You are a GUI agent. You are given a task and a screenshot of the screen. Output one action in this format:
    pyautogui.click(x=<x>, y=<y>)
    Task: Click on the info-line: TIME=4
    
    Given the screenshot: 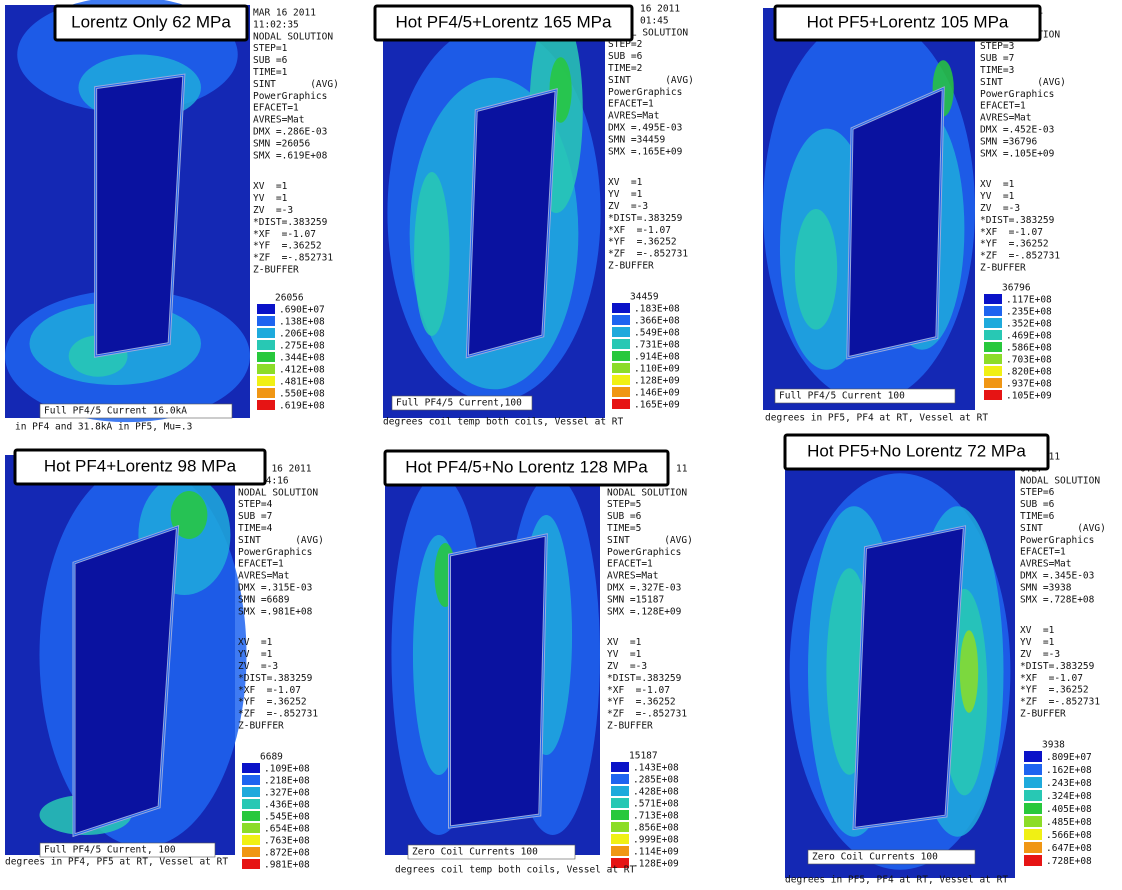 What is the action you would take?
    pyautogui.click(x=255, y=528)
    